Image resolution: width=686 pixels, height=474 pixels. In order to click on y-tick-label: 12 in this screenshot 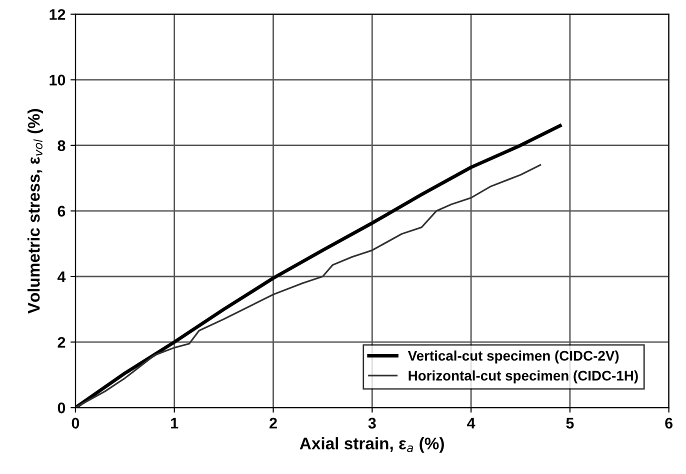, I will do `click(58, 14)`.